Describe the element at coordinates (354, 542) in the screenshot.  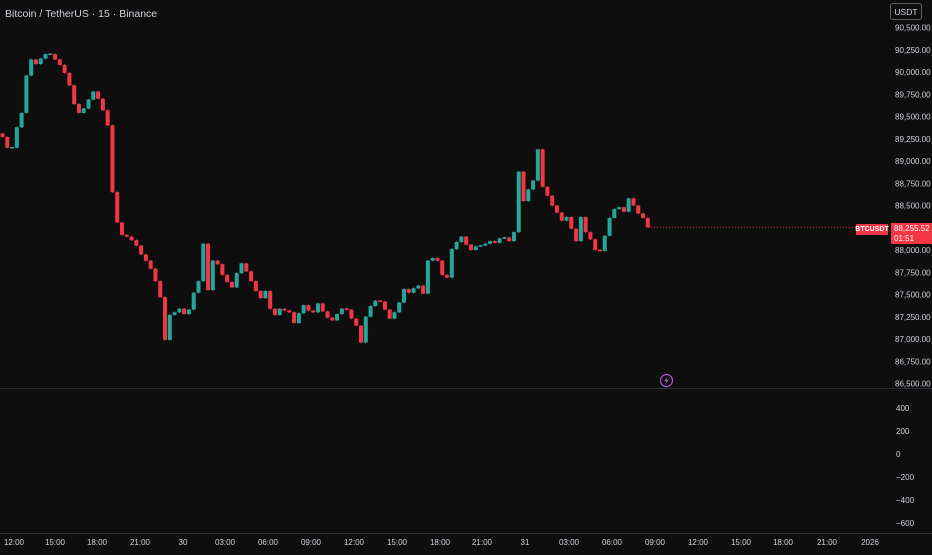
I see `time-axis-tick: 12:00` at that location.